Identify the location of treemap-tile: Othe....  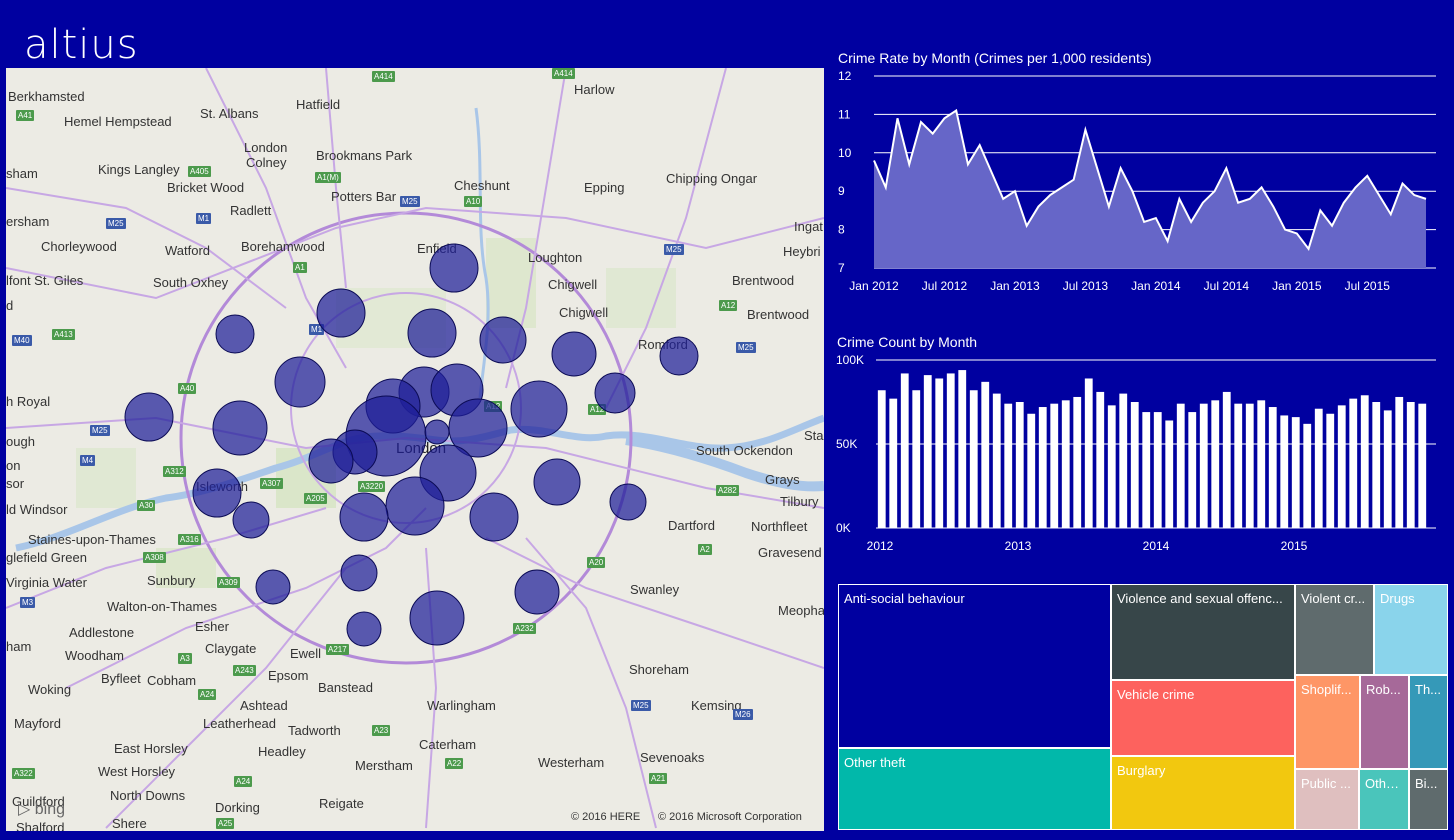
(1384, 799).